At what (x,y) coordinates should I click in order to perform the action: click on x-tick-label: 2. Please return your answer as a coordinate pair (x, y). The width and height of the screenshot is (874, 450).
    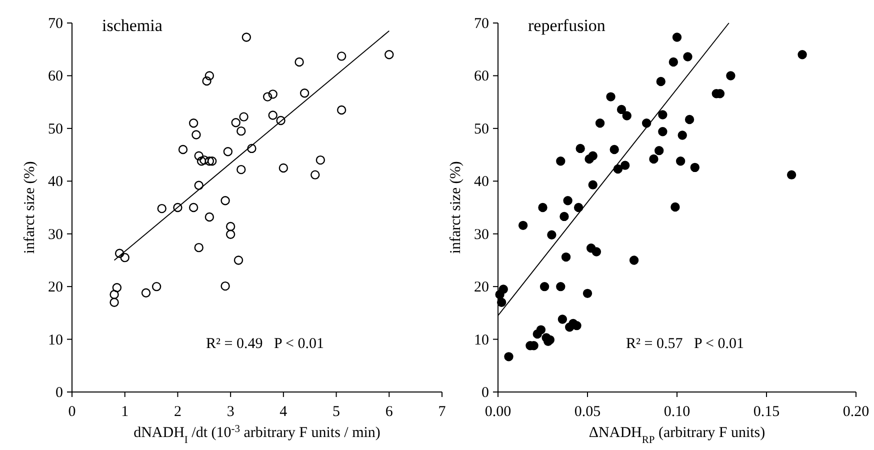
    Looking at the image, I should click on (178, 412).